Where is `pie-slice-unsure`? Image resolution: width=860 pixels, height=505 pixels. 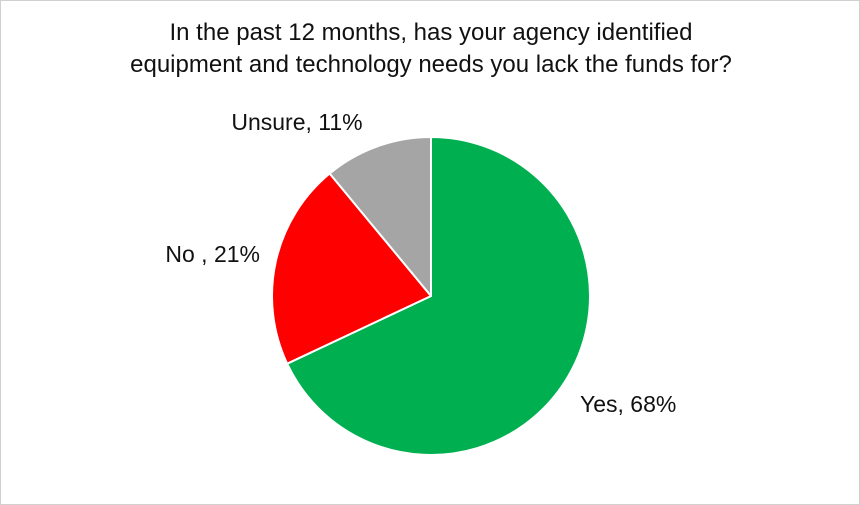 pie-slice-unsure is located at coordinates (380, 216).